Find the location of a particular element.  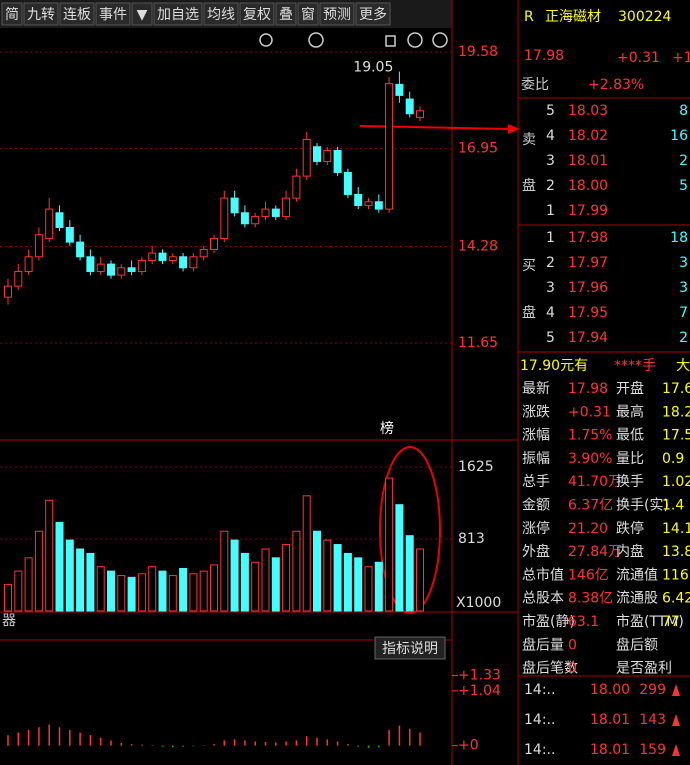

order-price: 17.97 is located at coordinates (588, 263).